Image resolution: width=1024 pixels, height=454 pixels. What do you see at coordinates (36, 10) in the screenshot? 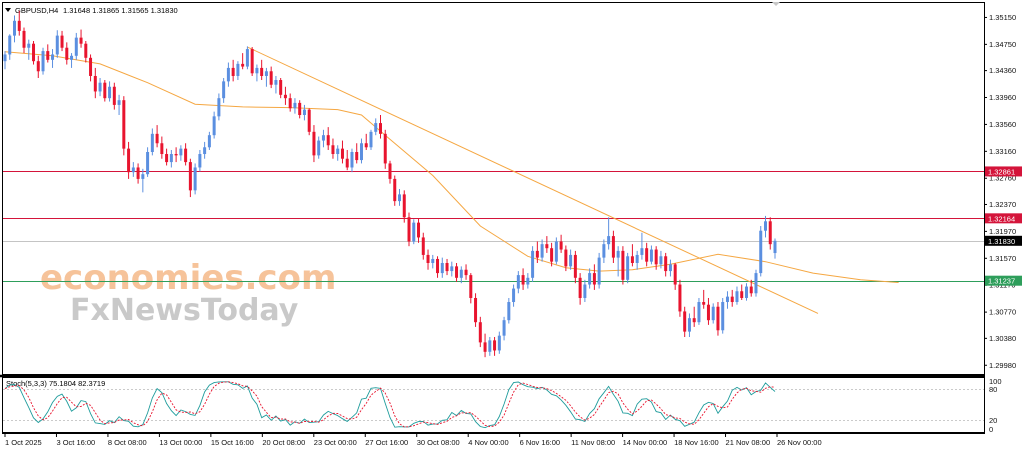
I see `symbol-timeframe: GBPUSD,H4` at bounding box center [36, 10].